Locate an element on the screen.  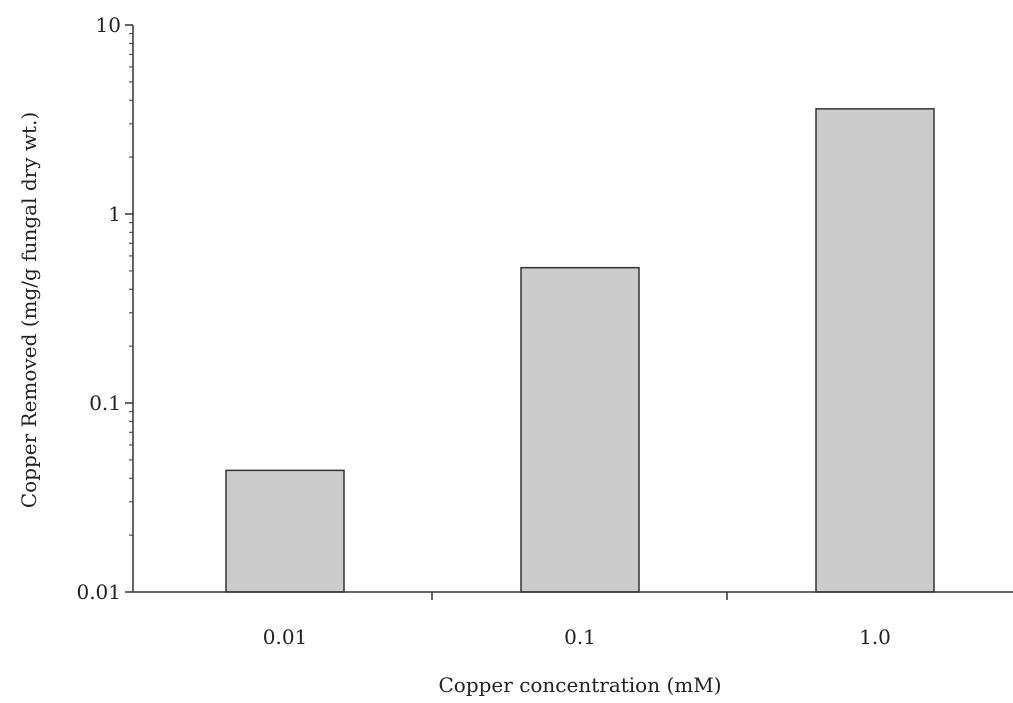
x-tick-label: 0.01 is located at coordinates (285, 637).